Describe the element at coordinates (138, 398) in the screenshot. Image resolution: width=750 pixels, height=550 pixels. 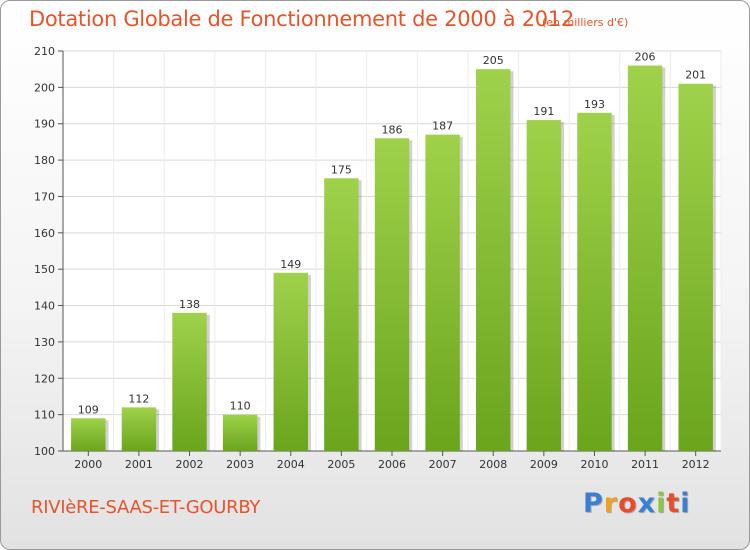
I see `data-label-2001: 112` at that location.